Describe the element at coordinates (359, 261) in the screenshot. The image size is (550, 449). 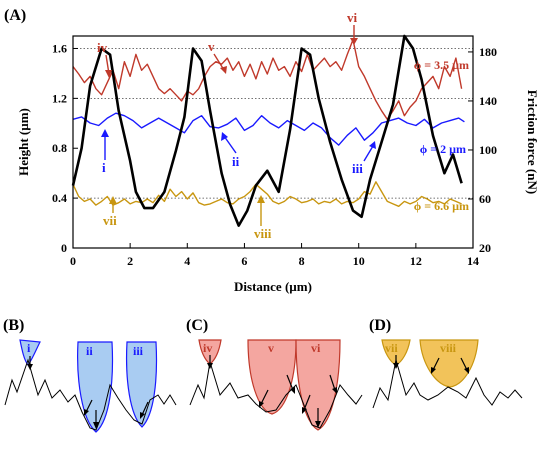
I see `x-tick-label: 10` at that location.